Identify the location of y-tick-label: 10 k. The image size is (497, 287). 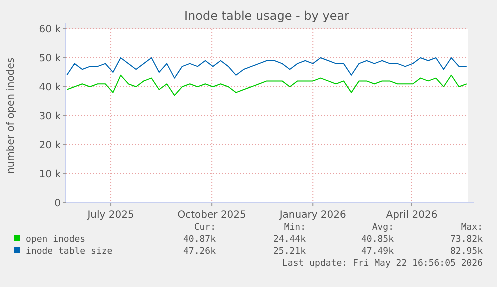
(50, 175).